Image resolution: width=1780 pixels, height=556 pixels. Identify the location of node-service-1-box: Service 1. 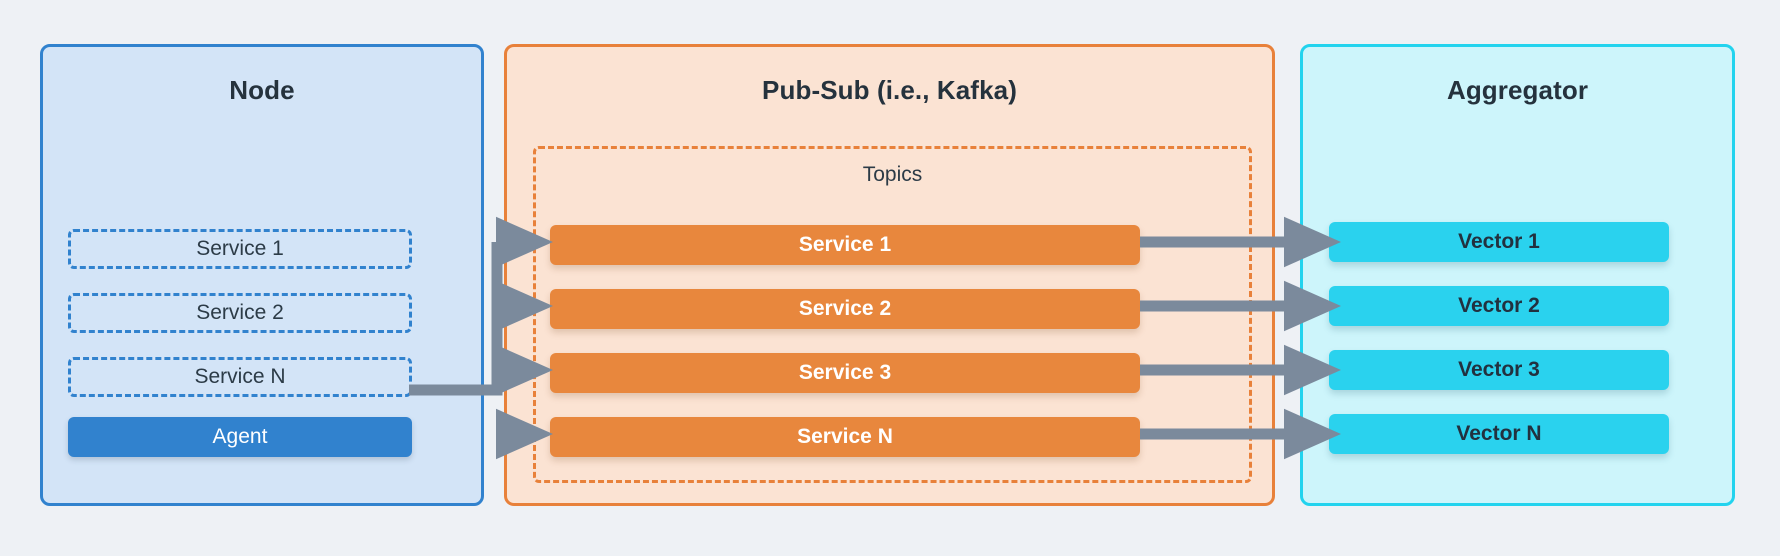
(240, 249).